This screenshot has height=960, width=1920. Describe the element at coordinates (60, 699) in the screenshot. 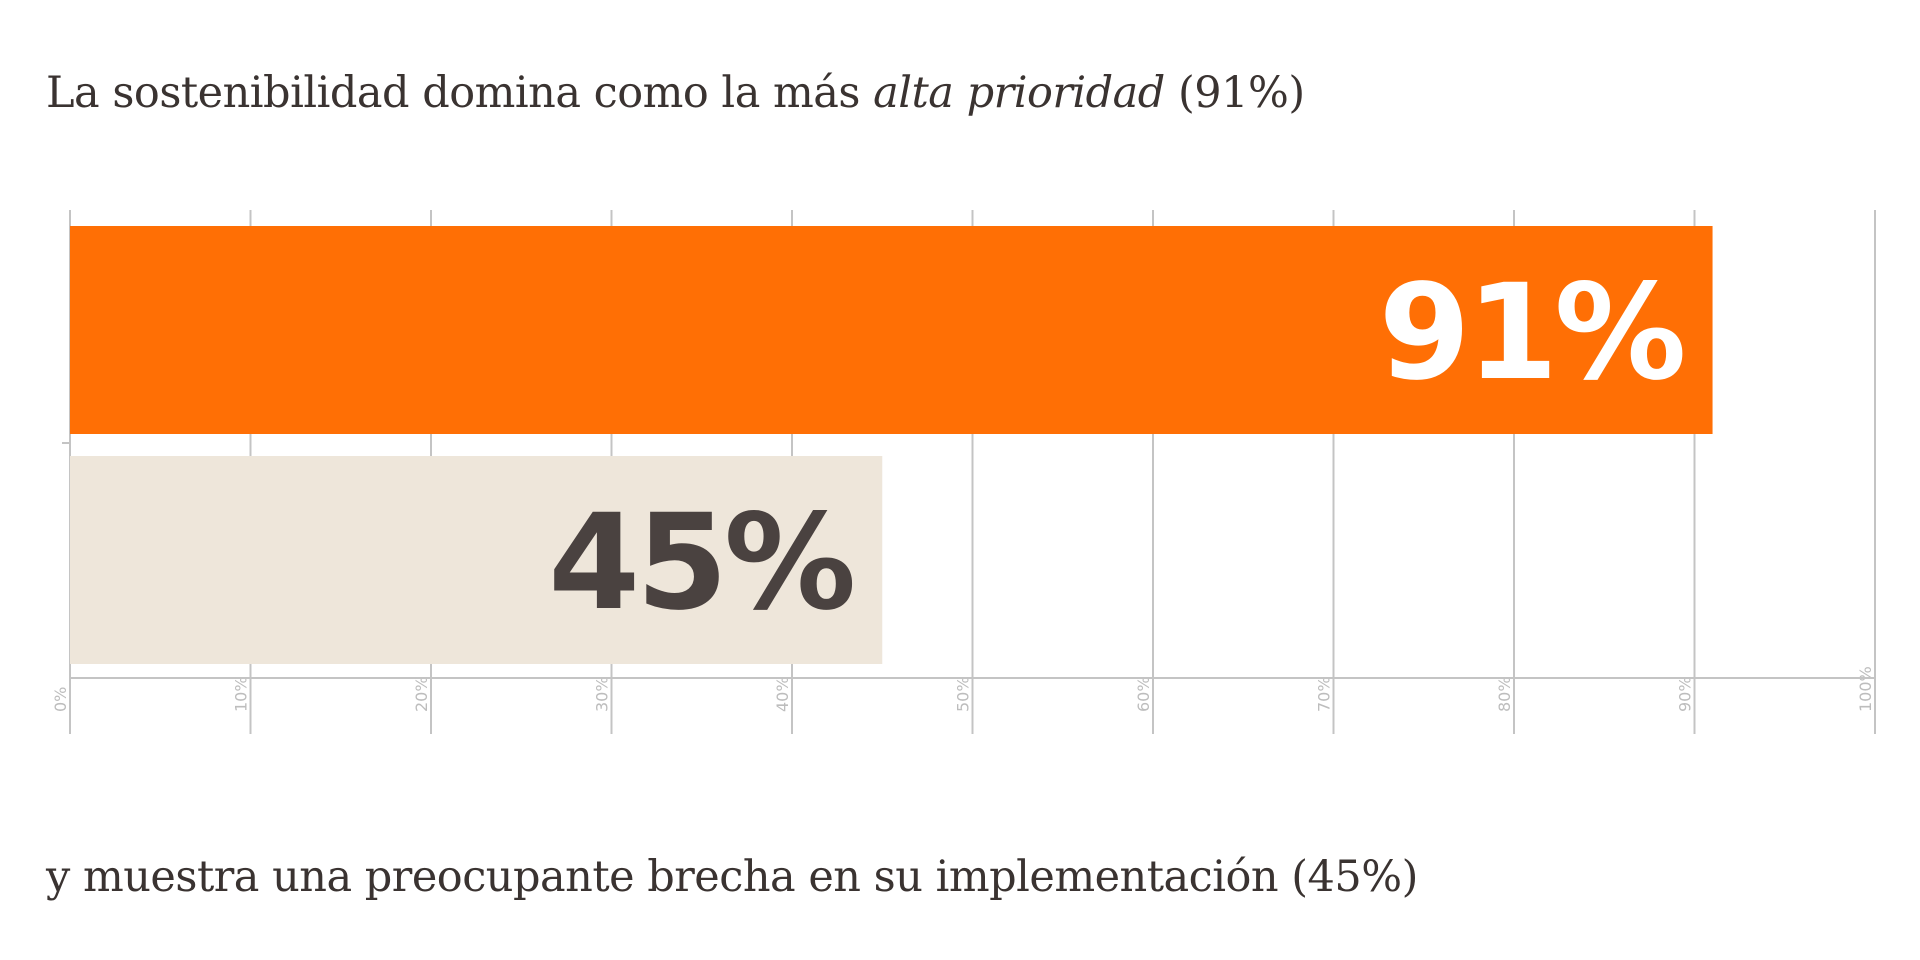

I see `x-tick-label: 0%` at that location.